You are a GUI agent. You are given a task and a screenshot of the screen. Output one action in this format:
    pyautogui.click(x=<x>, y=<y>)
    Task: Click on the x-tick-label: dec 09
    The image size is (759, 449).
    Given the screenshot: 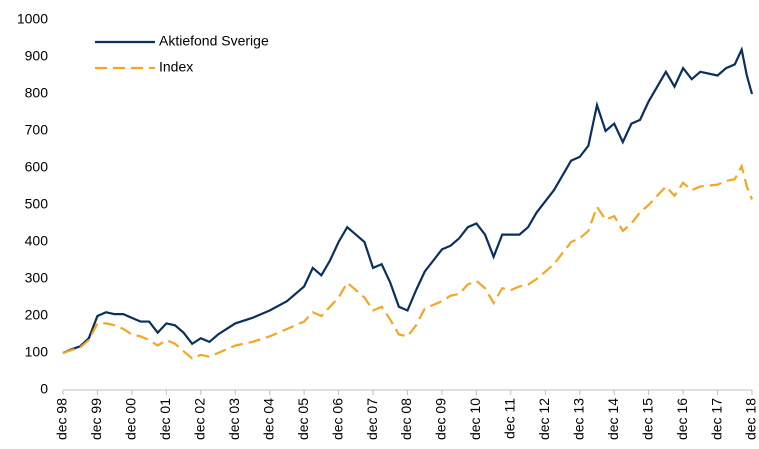 What is the action you would take?
    pyautogui.click(x=441, y=419)
    